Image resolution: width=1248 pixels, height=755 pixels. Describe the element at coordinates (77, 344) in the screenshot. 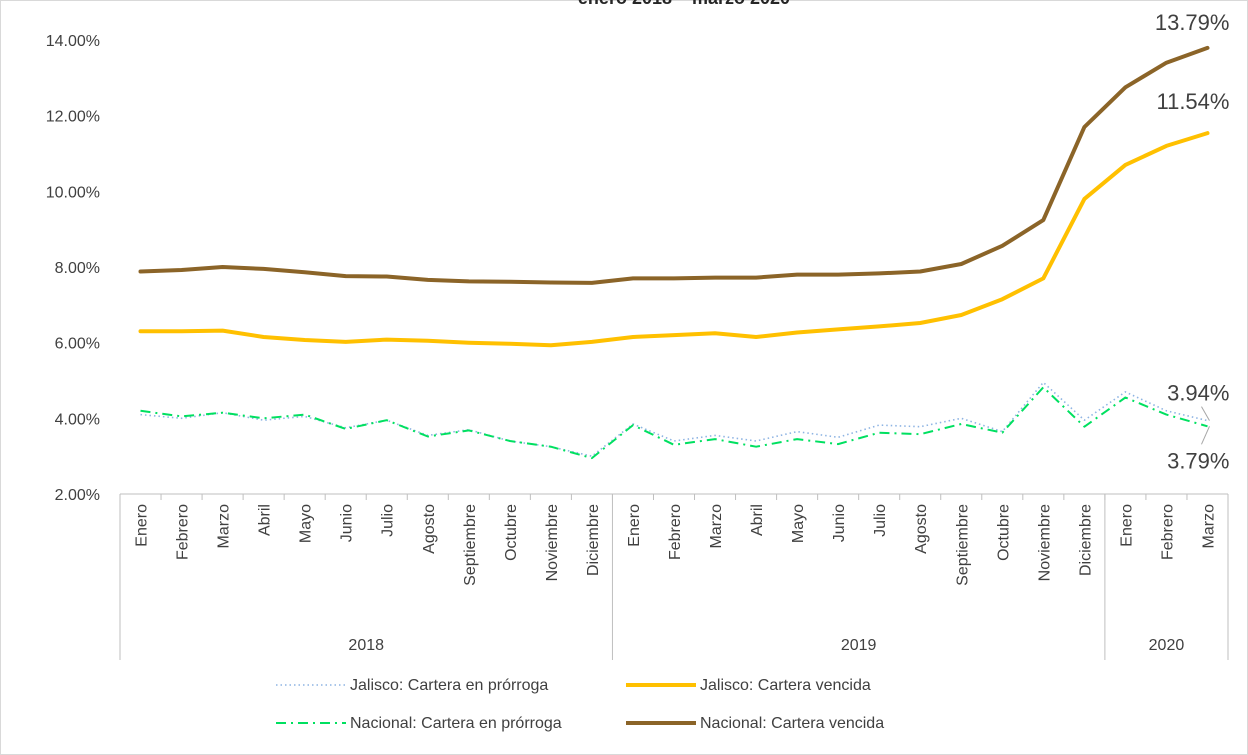

I see `y-tick-label: 6.00%` at that location.